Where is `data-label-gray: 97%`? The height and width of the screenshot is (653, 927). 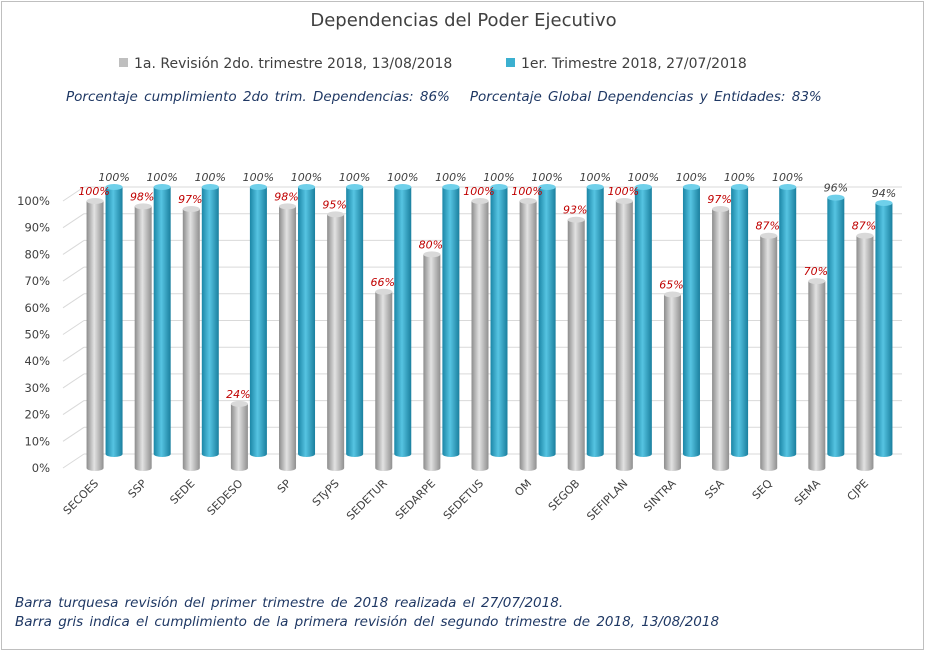
data-label-gray: 97% is located at coordinates (719, 199).